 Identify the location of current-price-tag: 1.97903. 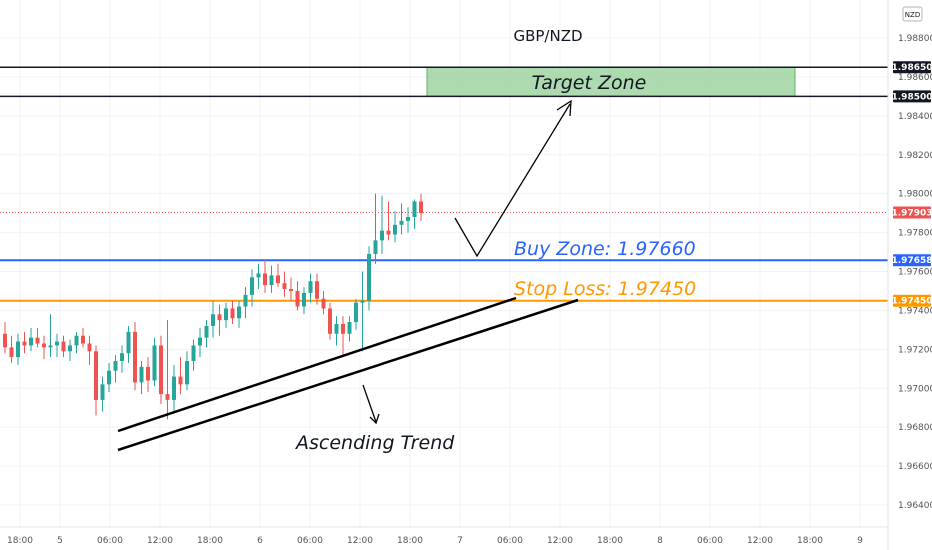
(912, 212).